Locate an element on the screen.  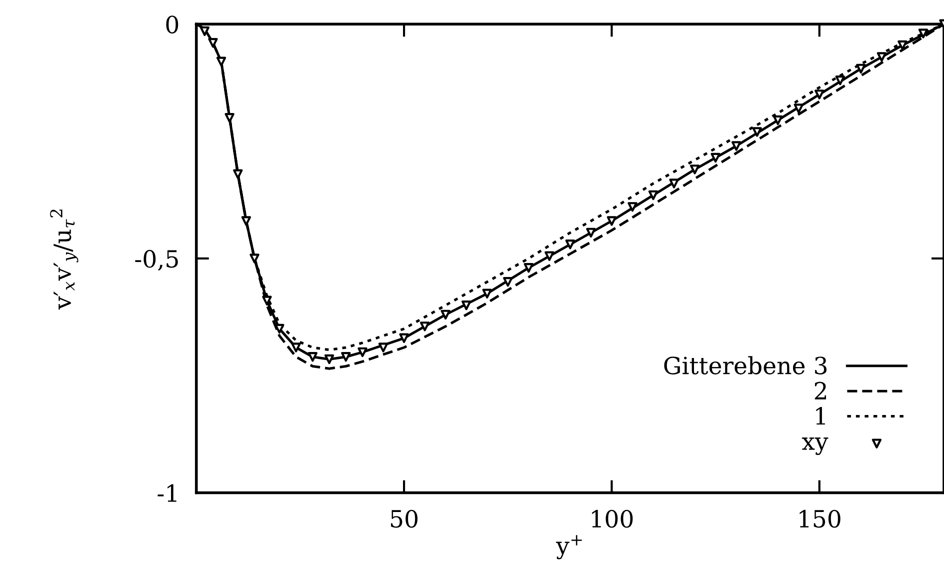
legend-label: xy is located at coordinates (815, 446).